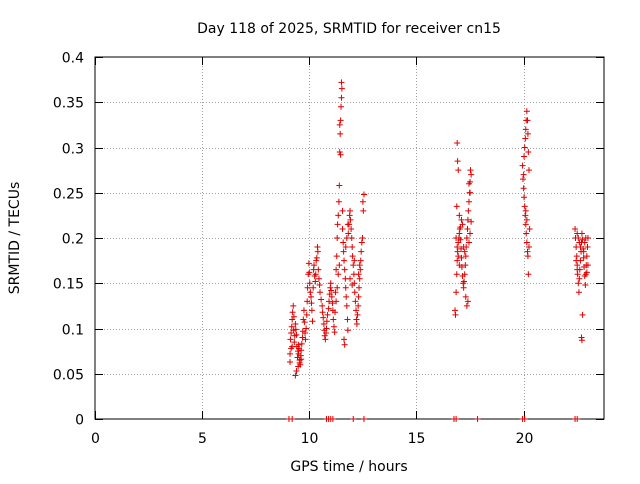 The height and width of the screenshot is (484, 640). Describe the element at coordinates (15, 238) in the screenshot. I see `y-axis-label: SRMTID / TECUs` at that location.